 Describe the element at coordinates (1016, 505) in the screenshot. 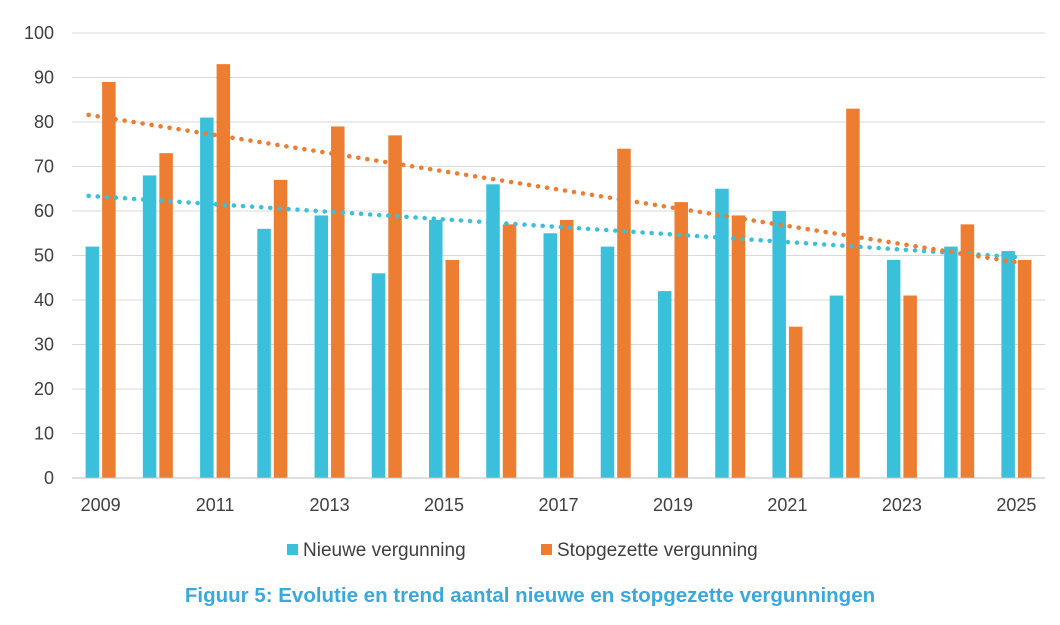

I see `x-tick-label: 2025` at that location.